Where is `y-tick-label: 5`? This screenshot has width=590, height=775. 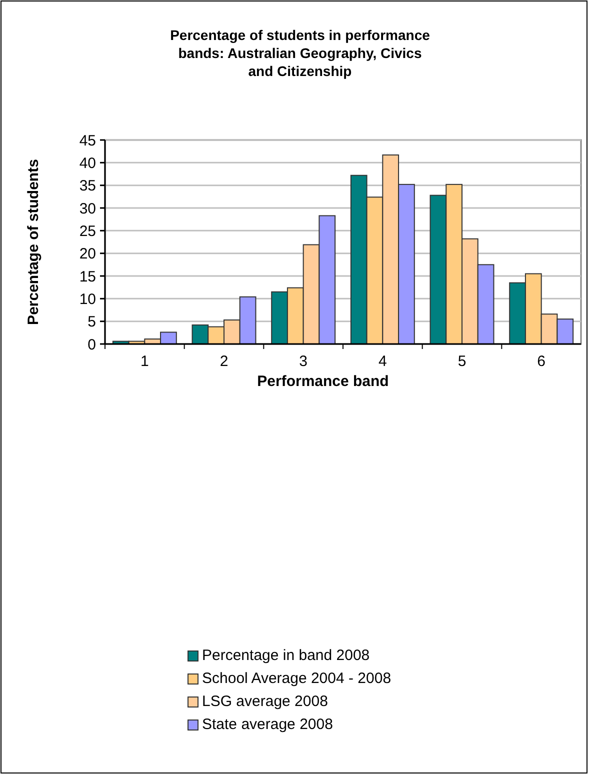 y-tick-label: 5 is located at coordinates (92, 322).